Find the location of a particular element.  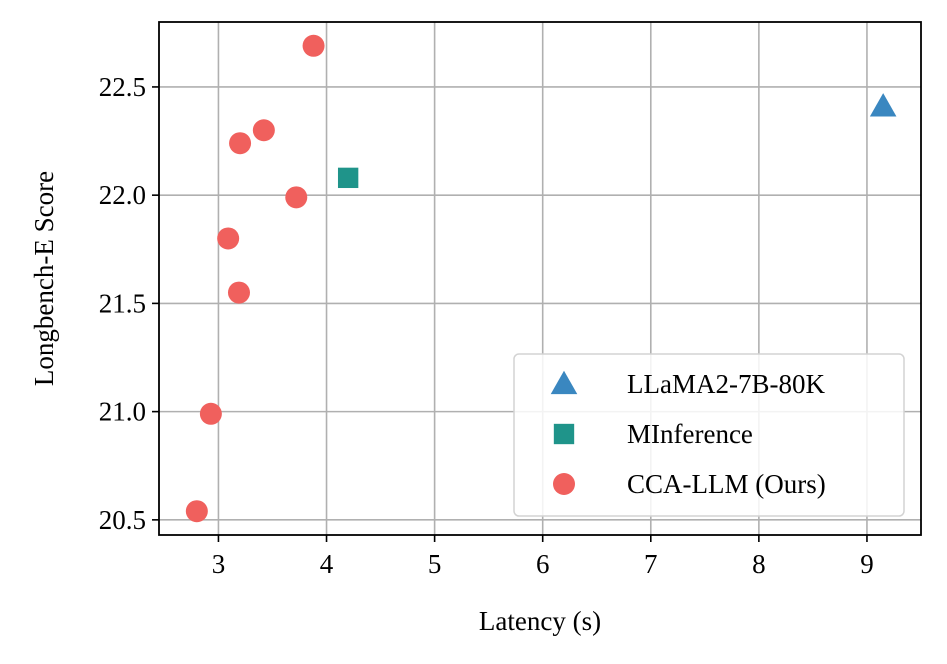

legend-marker-triangle is located at coordinates (564, 382).